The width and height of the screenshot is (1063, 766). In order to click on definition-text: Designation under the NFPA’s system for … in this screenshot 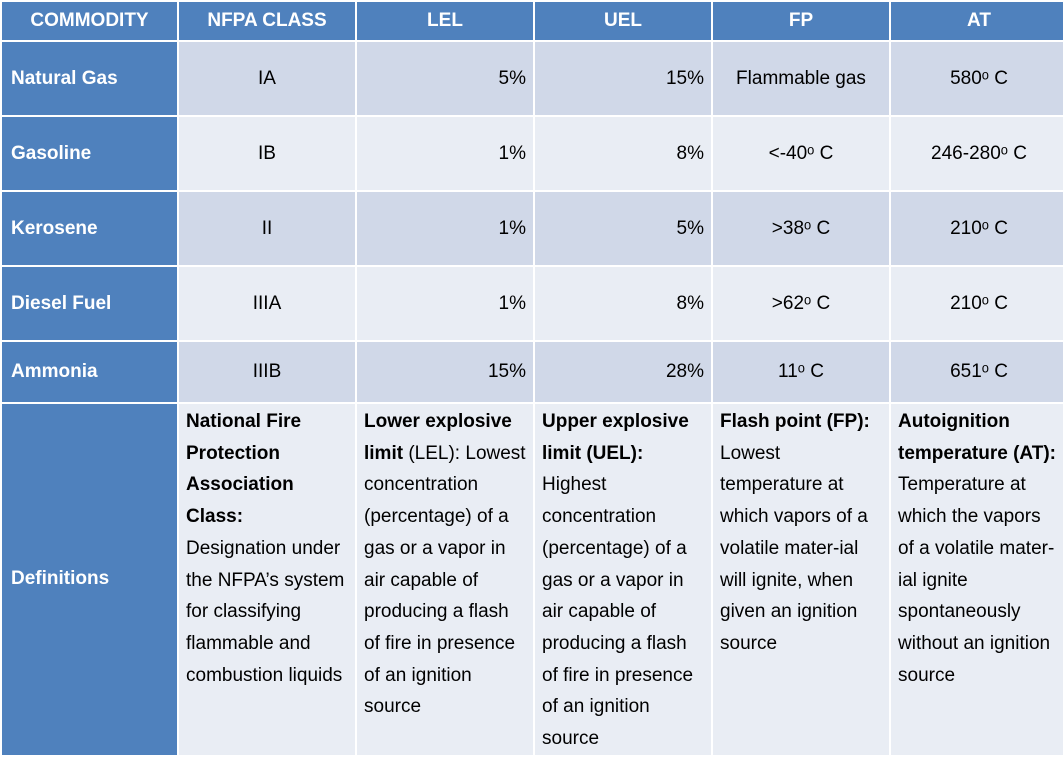, I will do `click(265, 611)`.